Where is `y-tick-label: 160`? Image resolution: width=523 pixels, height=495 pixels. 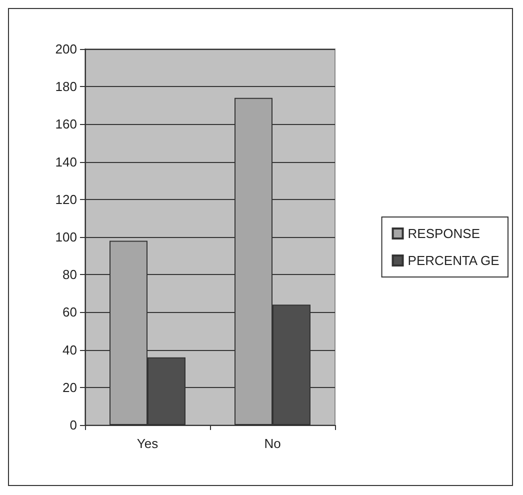 y-tick-label: 160 is located at coordinates (66, 124).